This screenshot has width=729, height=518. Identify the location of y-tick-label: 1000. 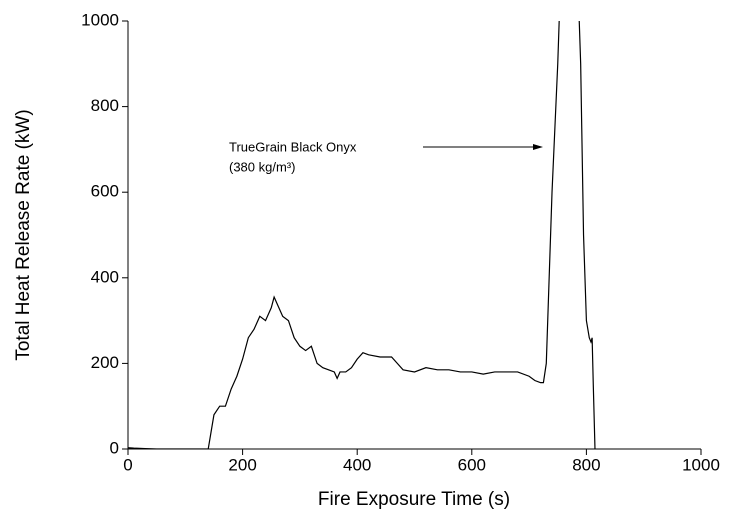
(100, 19).